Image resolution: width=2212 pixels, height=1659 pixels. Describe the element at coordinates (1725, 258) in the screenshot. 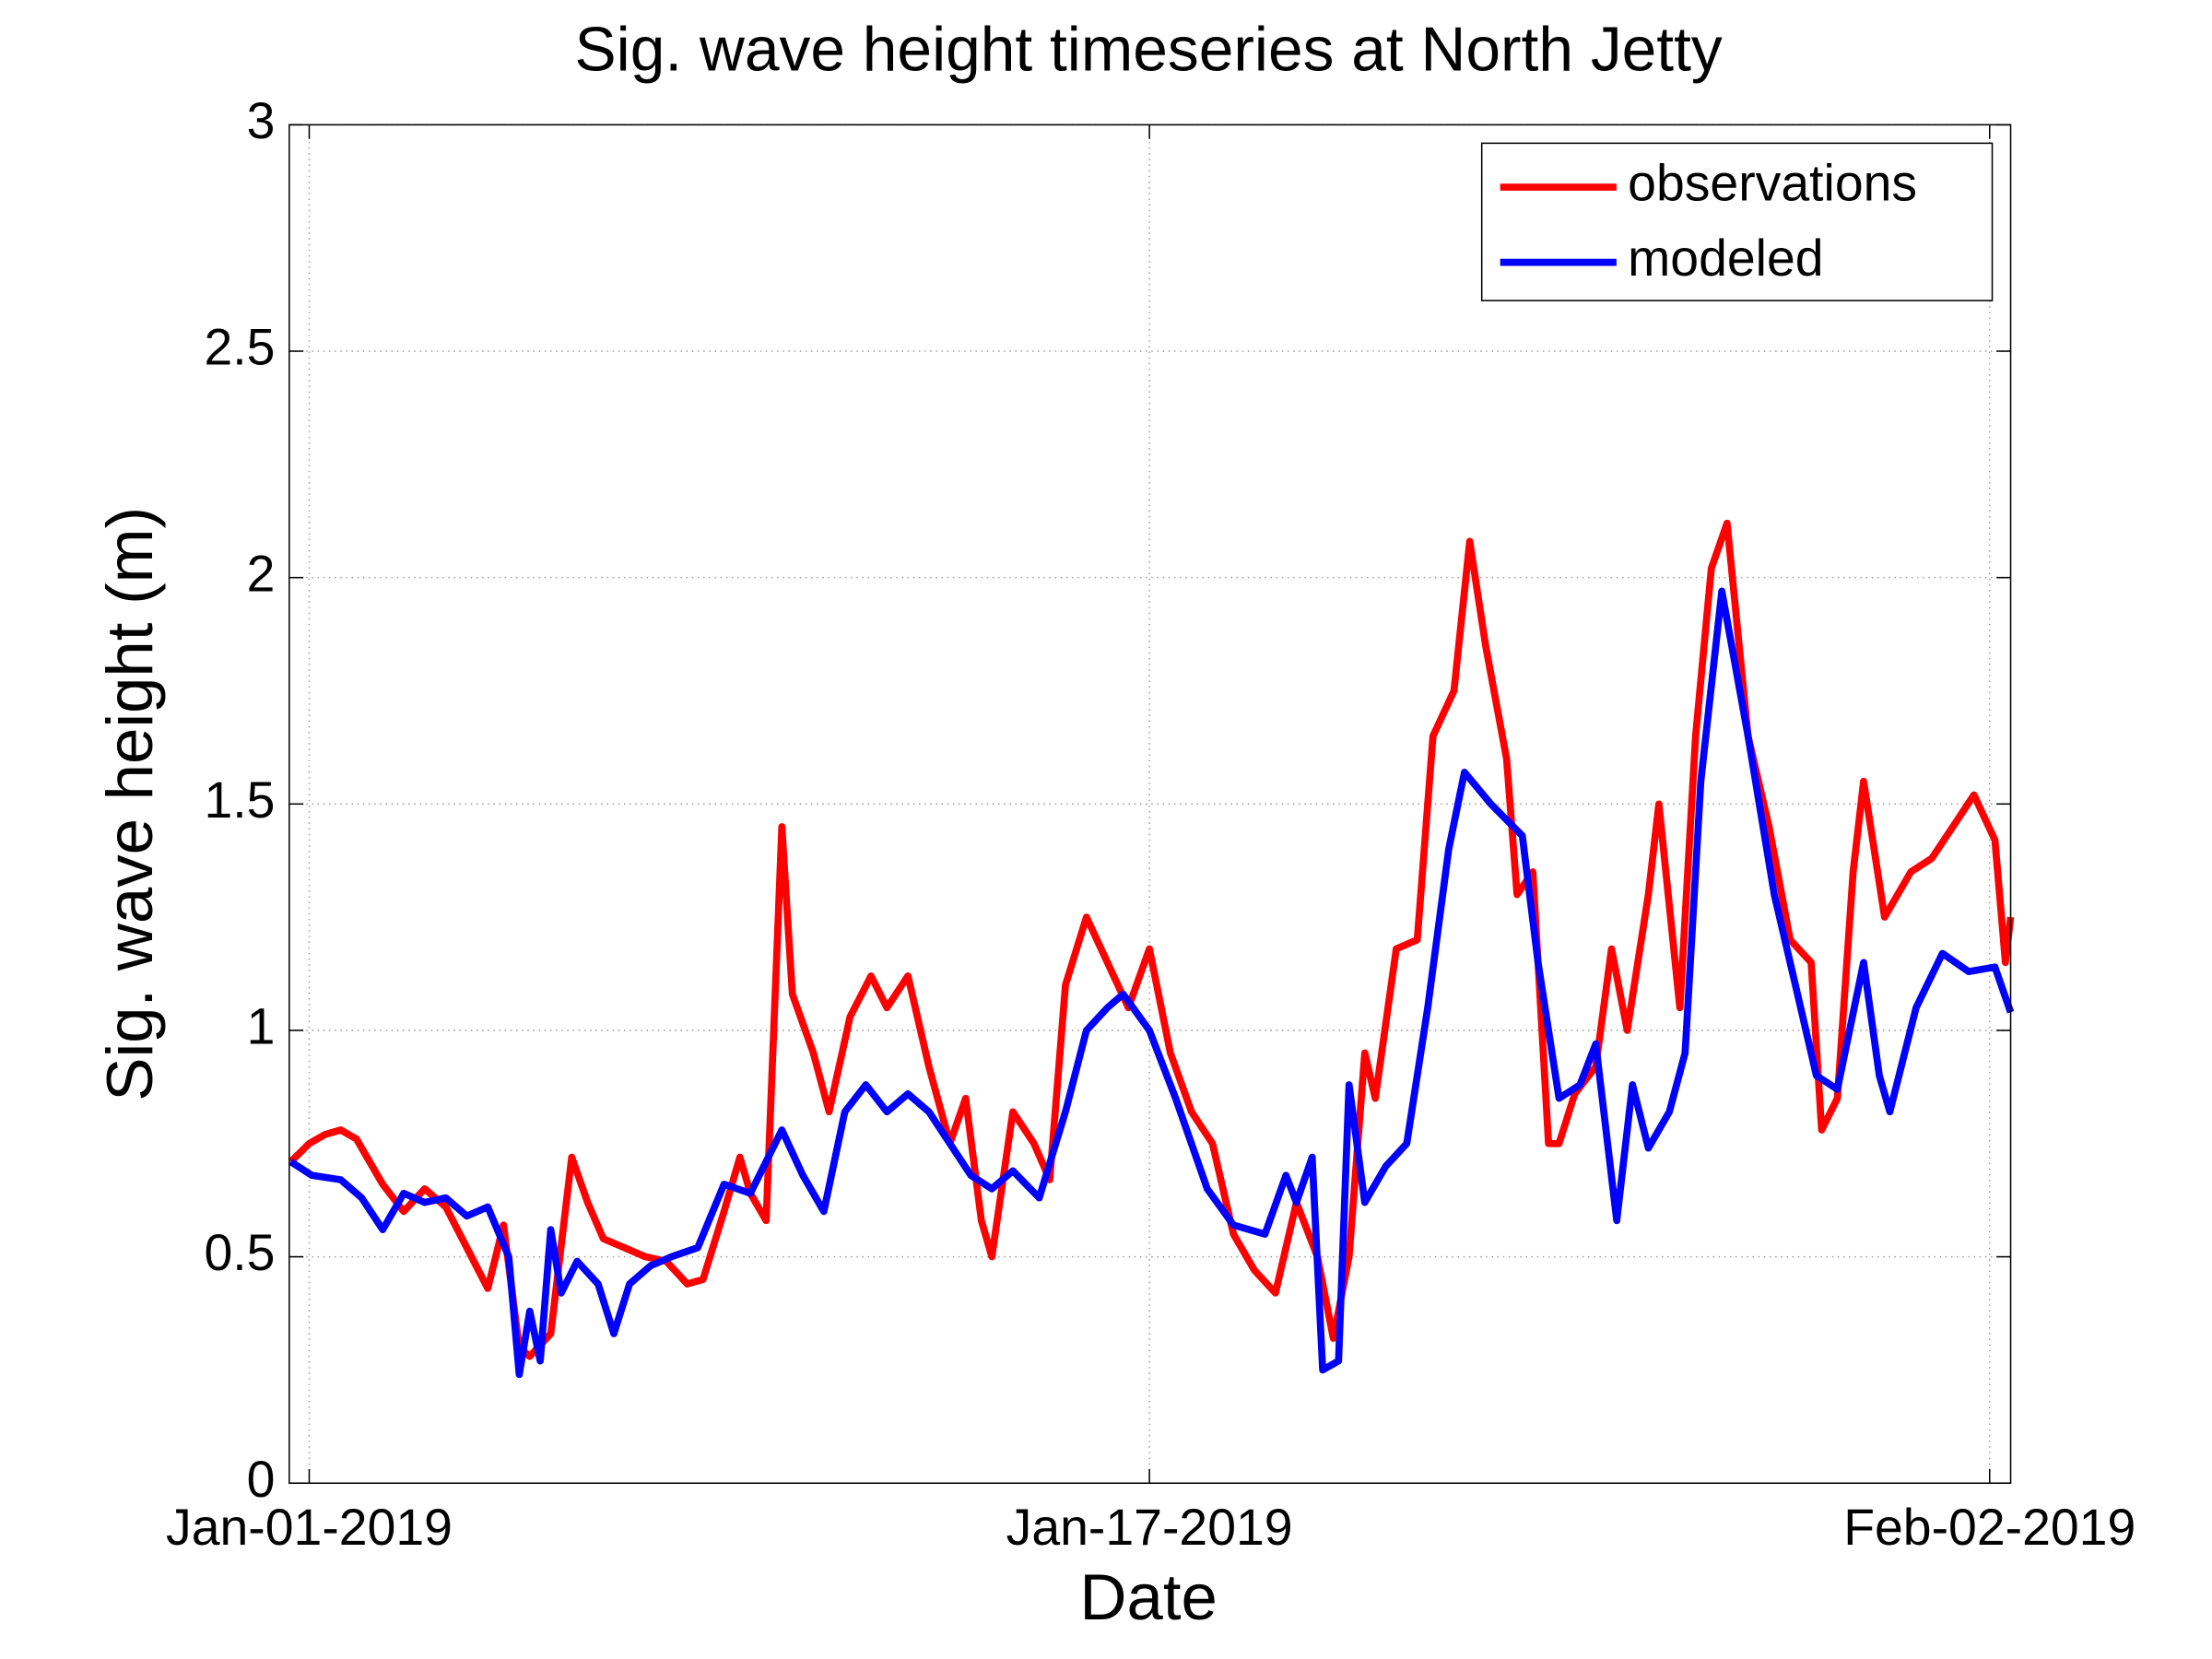

I see `legend-label: modeled` at that location.